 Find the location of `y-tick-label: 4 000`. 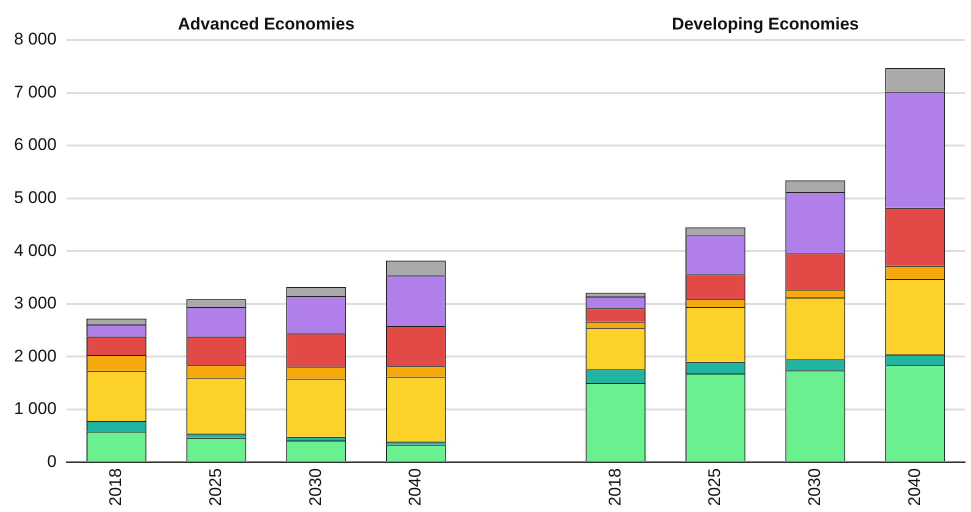

y-tick-label: 4 000 is located at coordinates (35, 250).